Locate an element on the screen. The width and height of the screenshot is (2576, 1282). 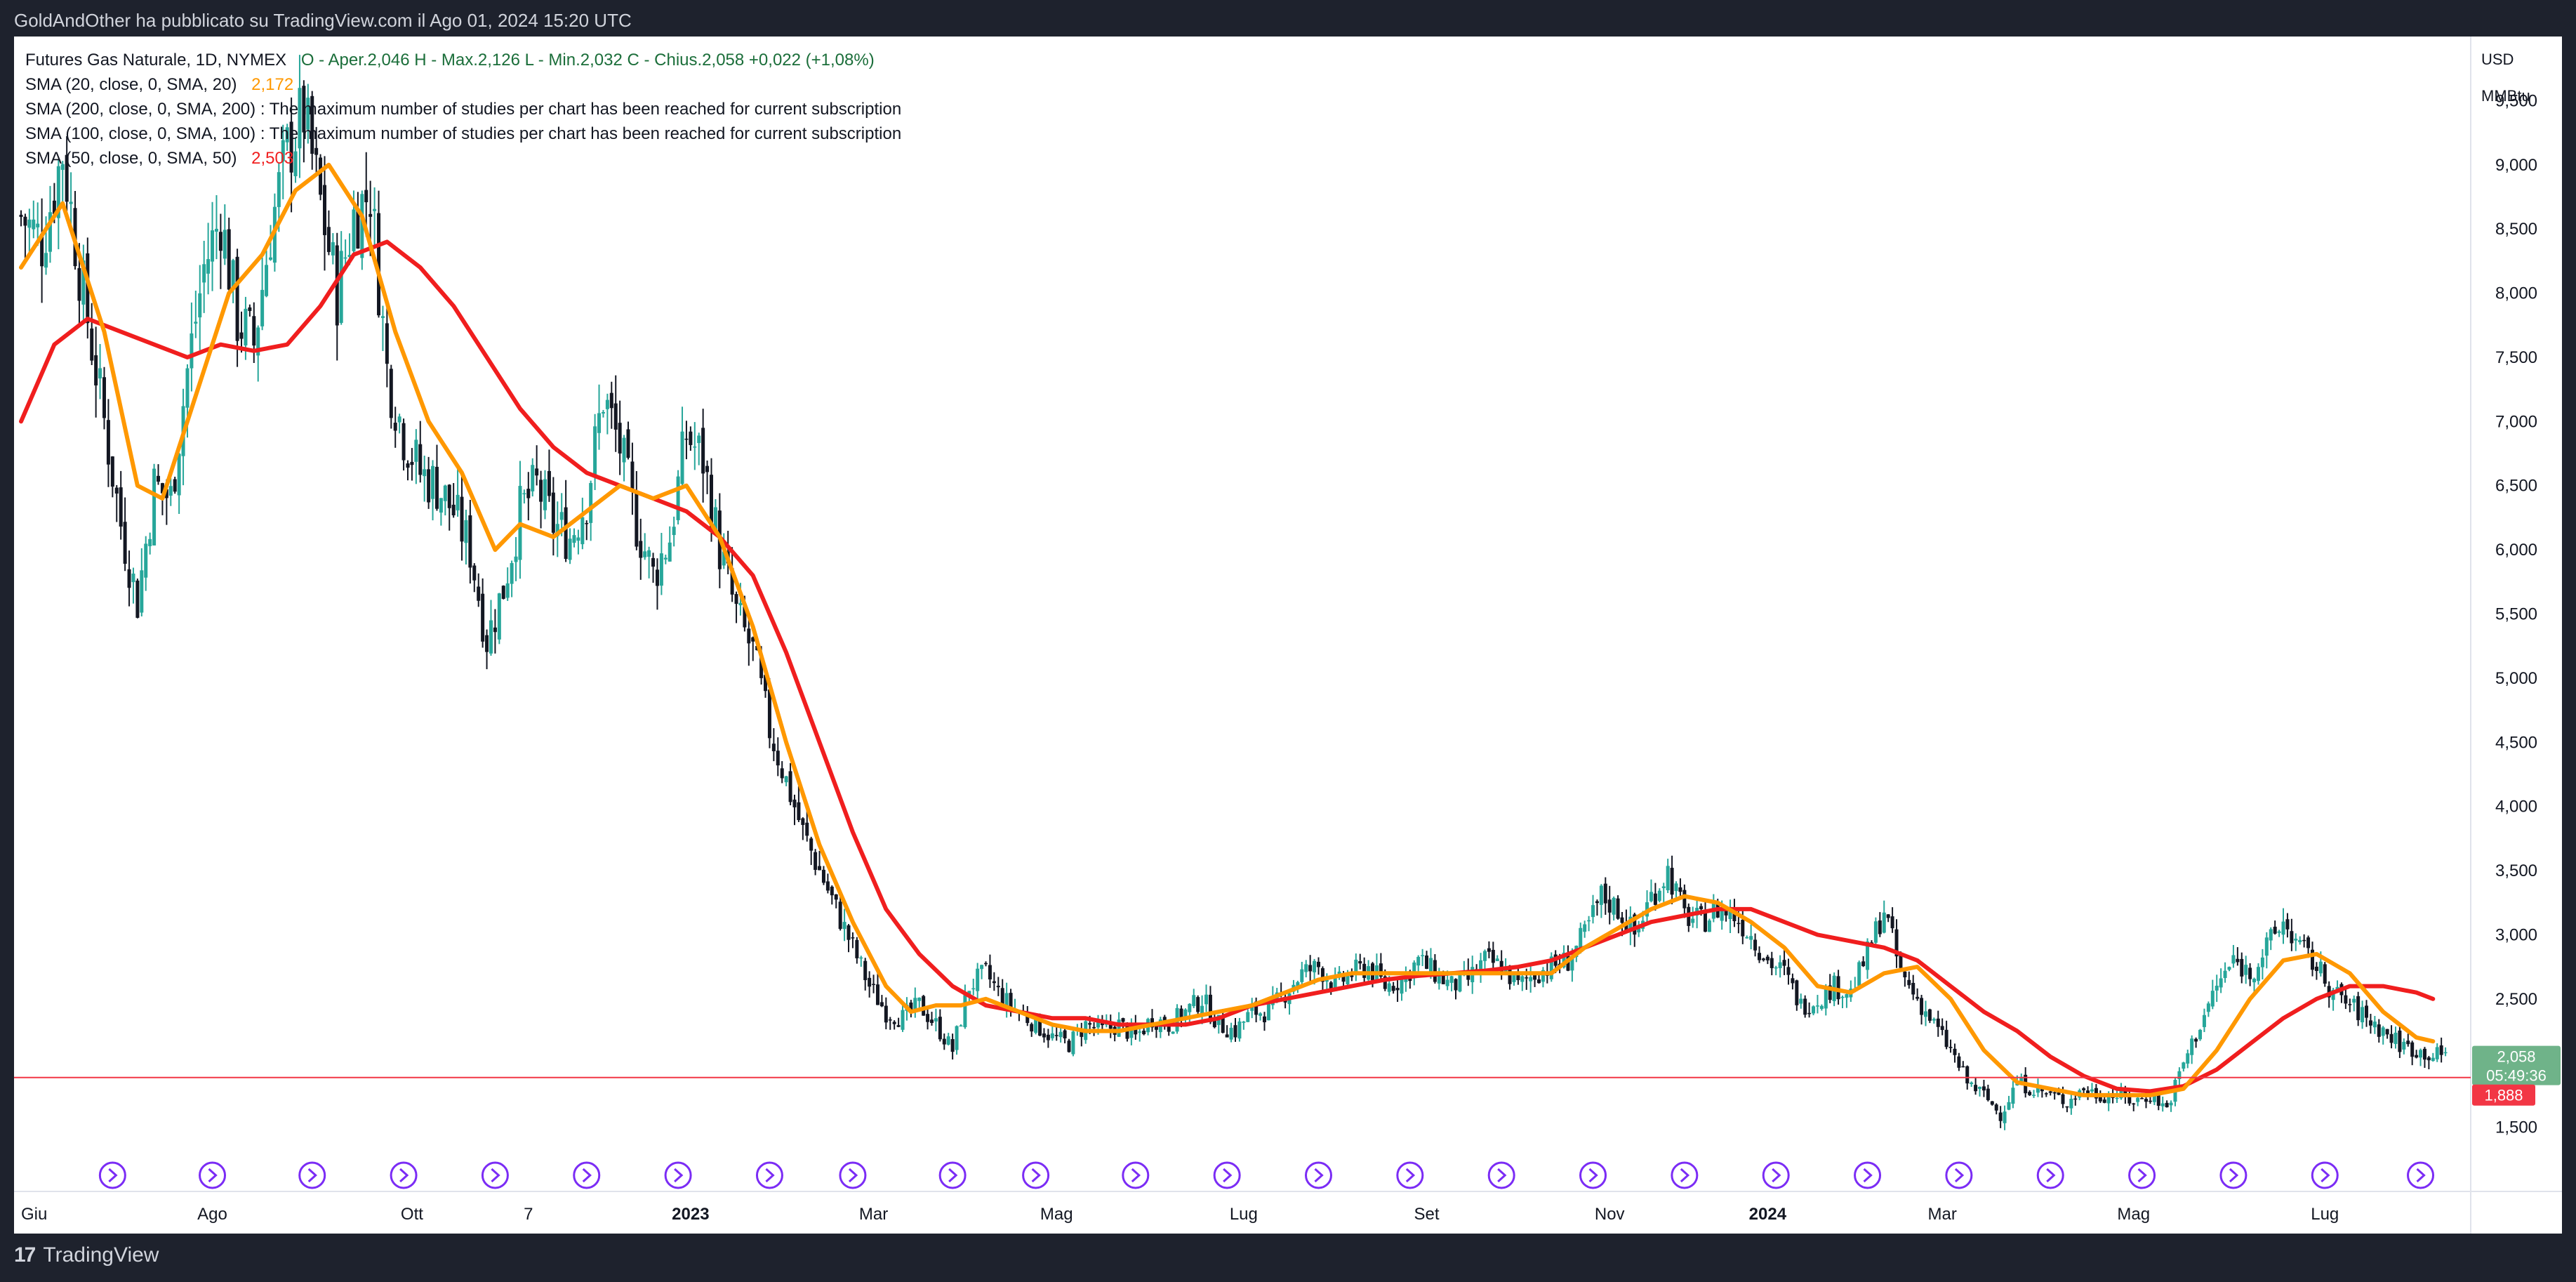
legend-sma20: SMA (20, close, 0, SMA, 20) 2,172 is located at coordinates (159, 85).